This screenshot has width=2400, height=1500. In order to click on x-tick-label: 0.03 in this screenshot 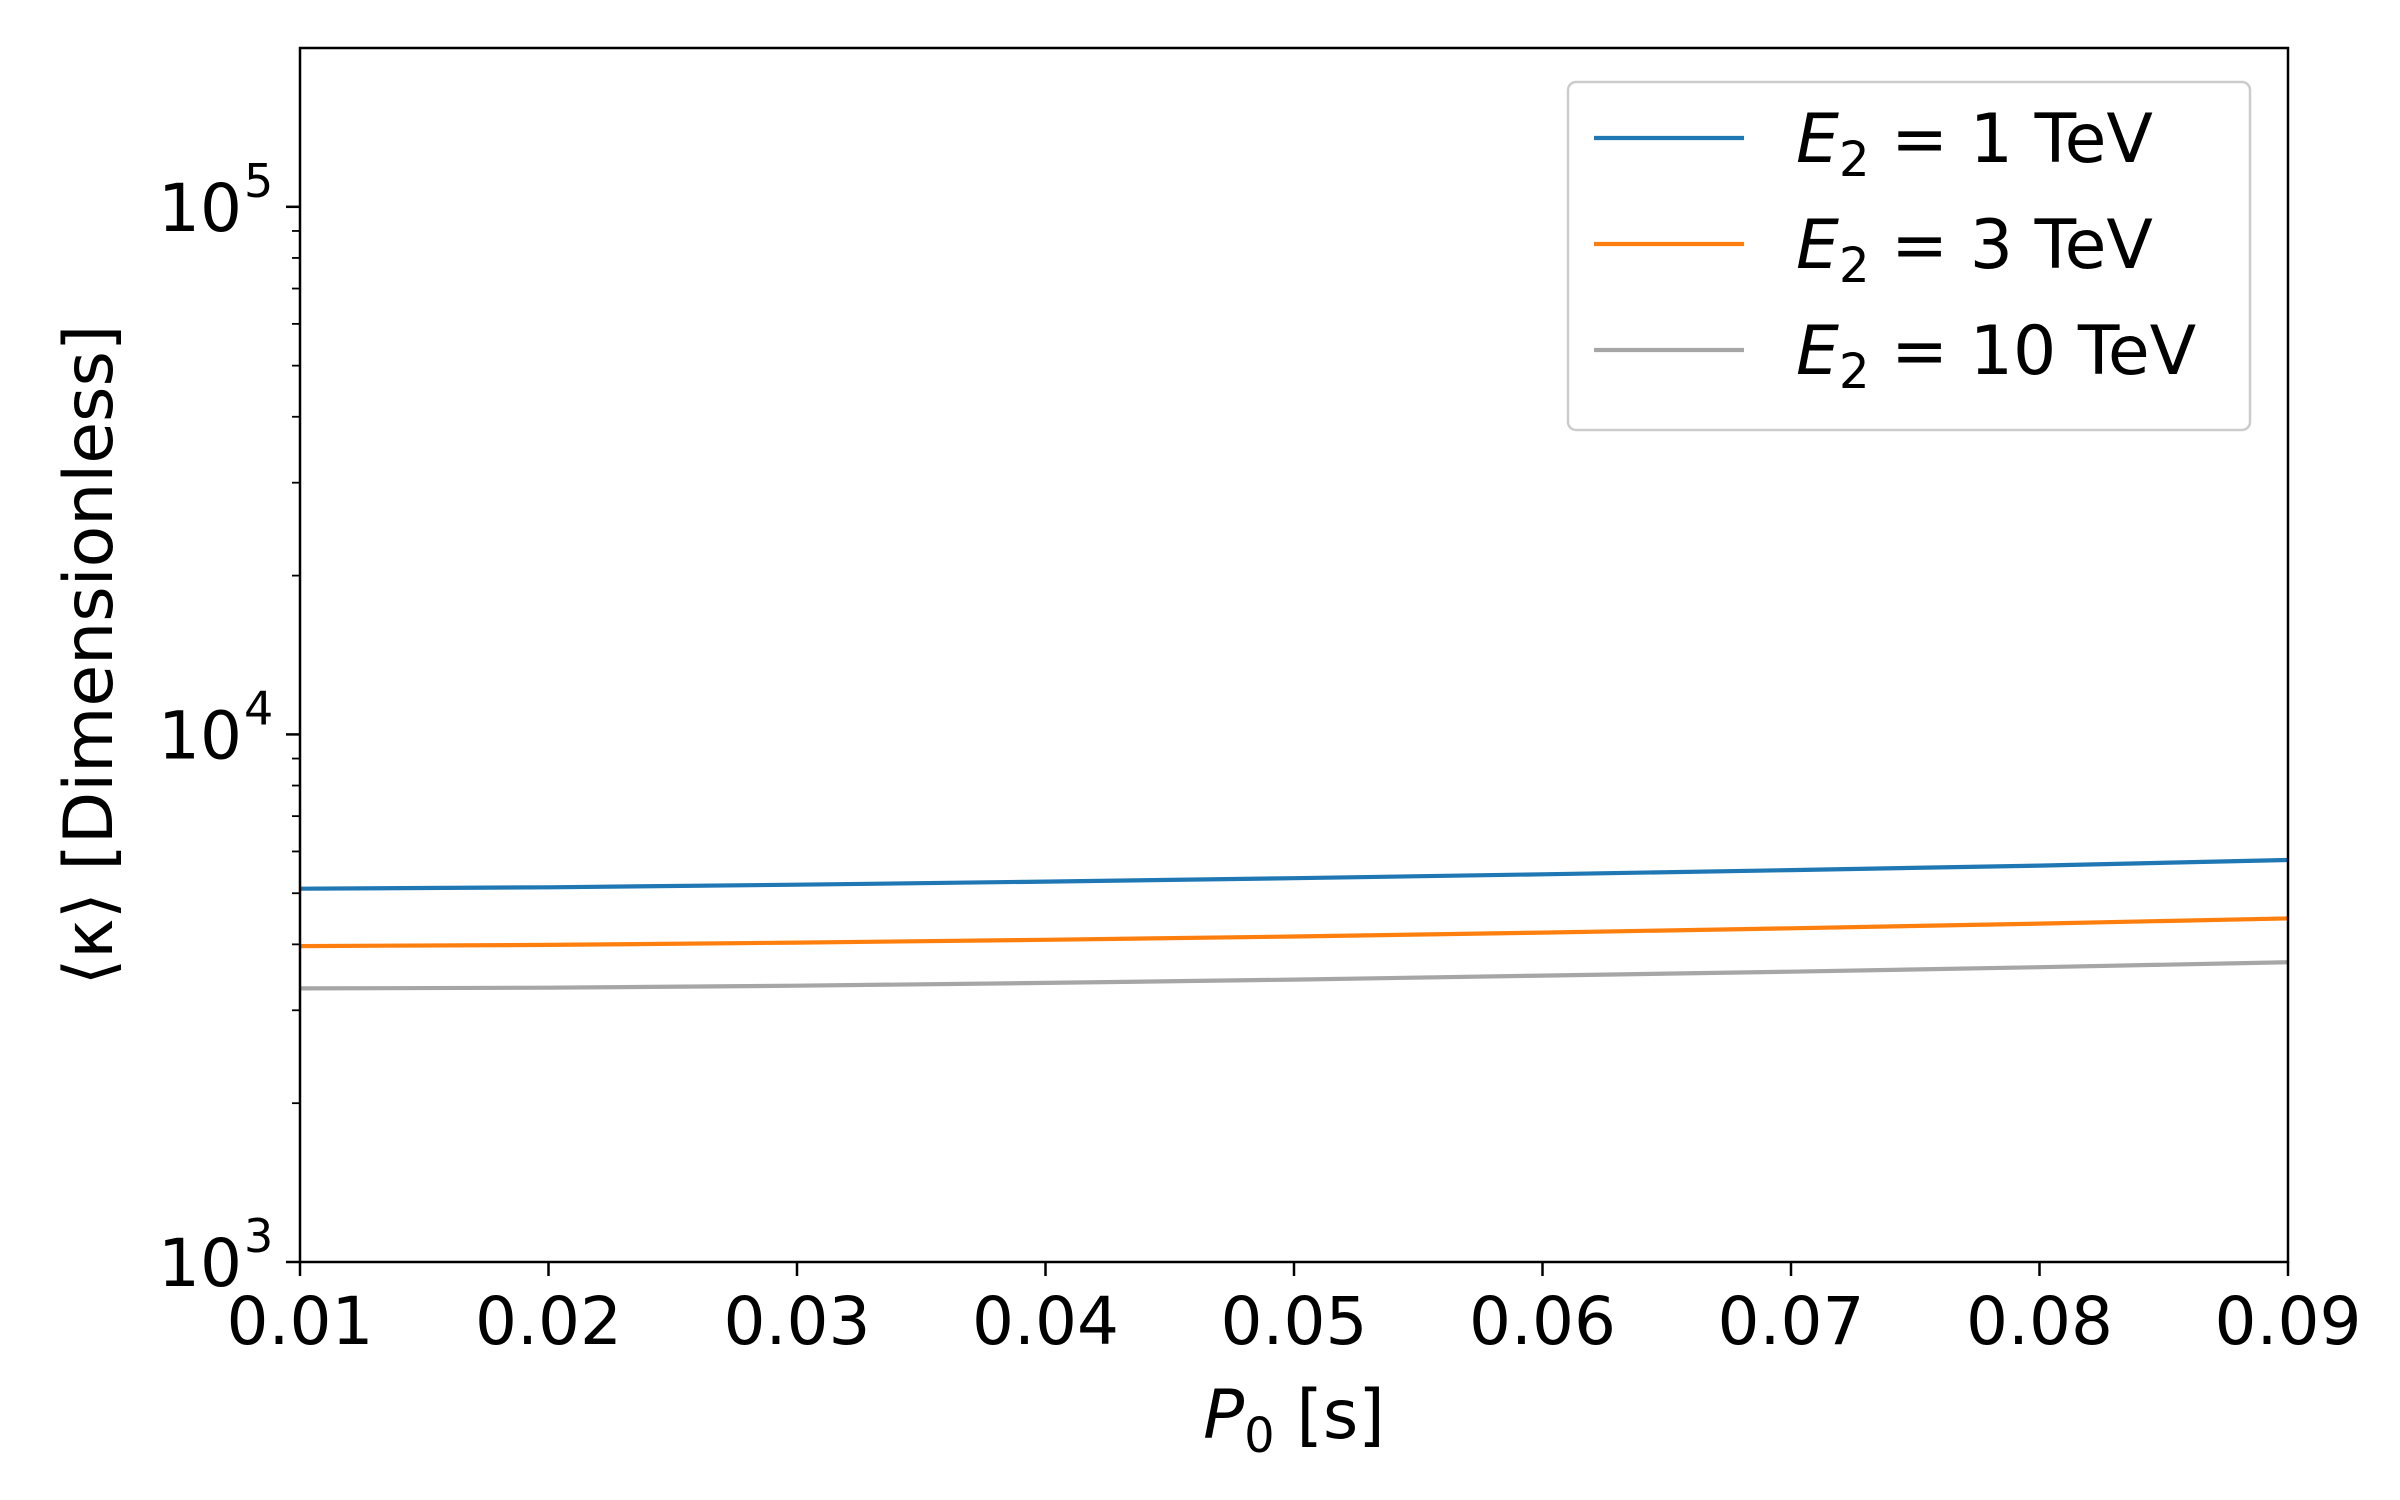, I will do `click(797, 1321)`.